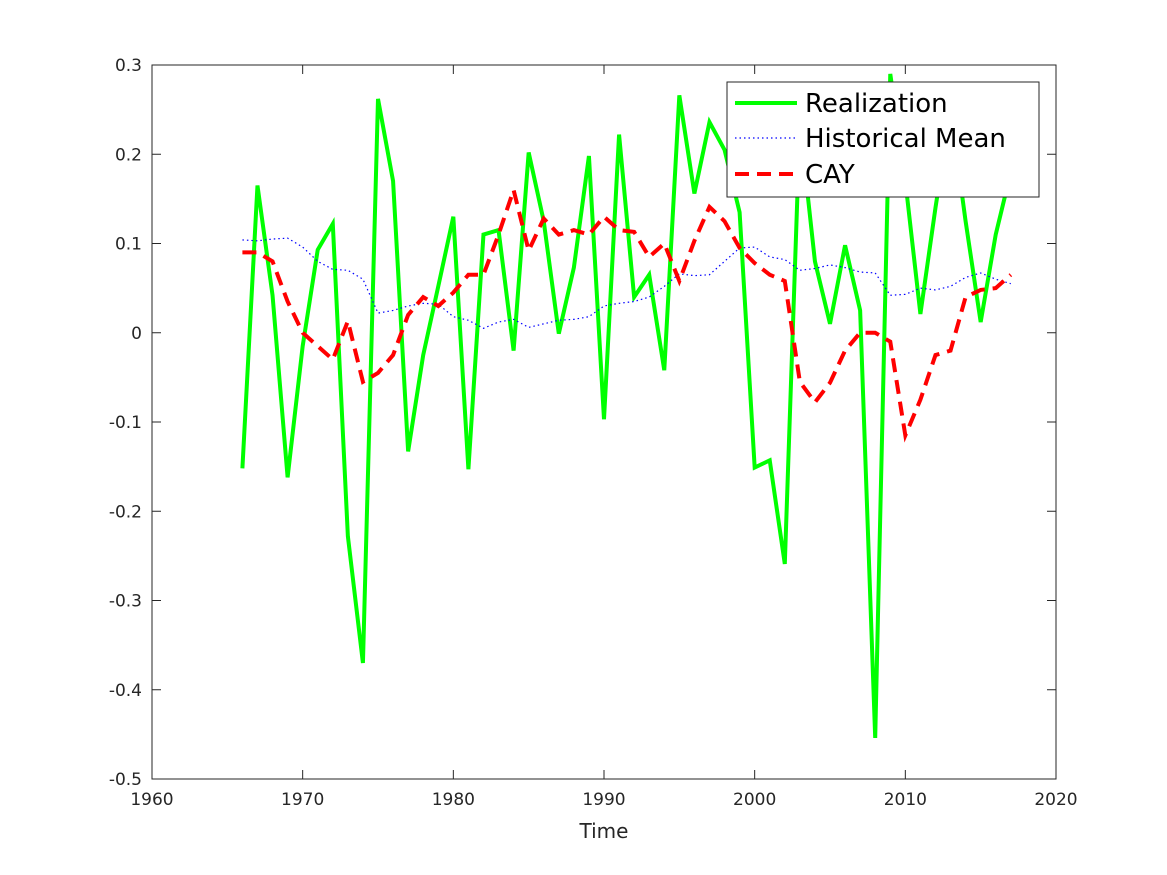 This screenshot has width=1167, height=875. I want to click on legend-label-historical-mean: Historical Mean, so click(905, 139).